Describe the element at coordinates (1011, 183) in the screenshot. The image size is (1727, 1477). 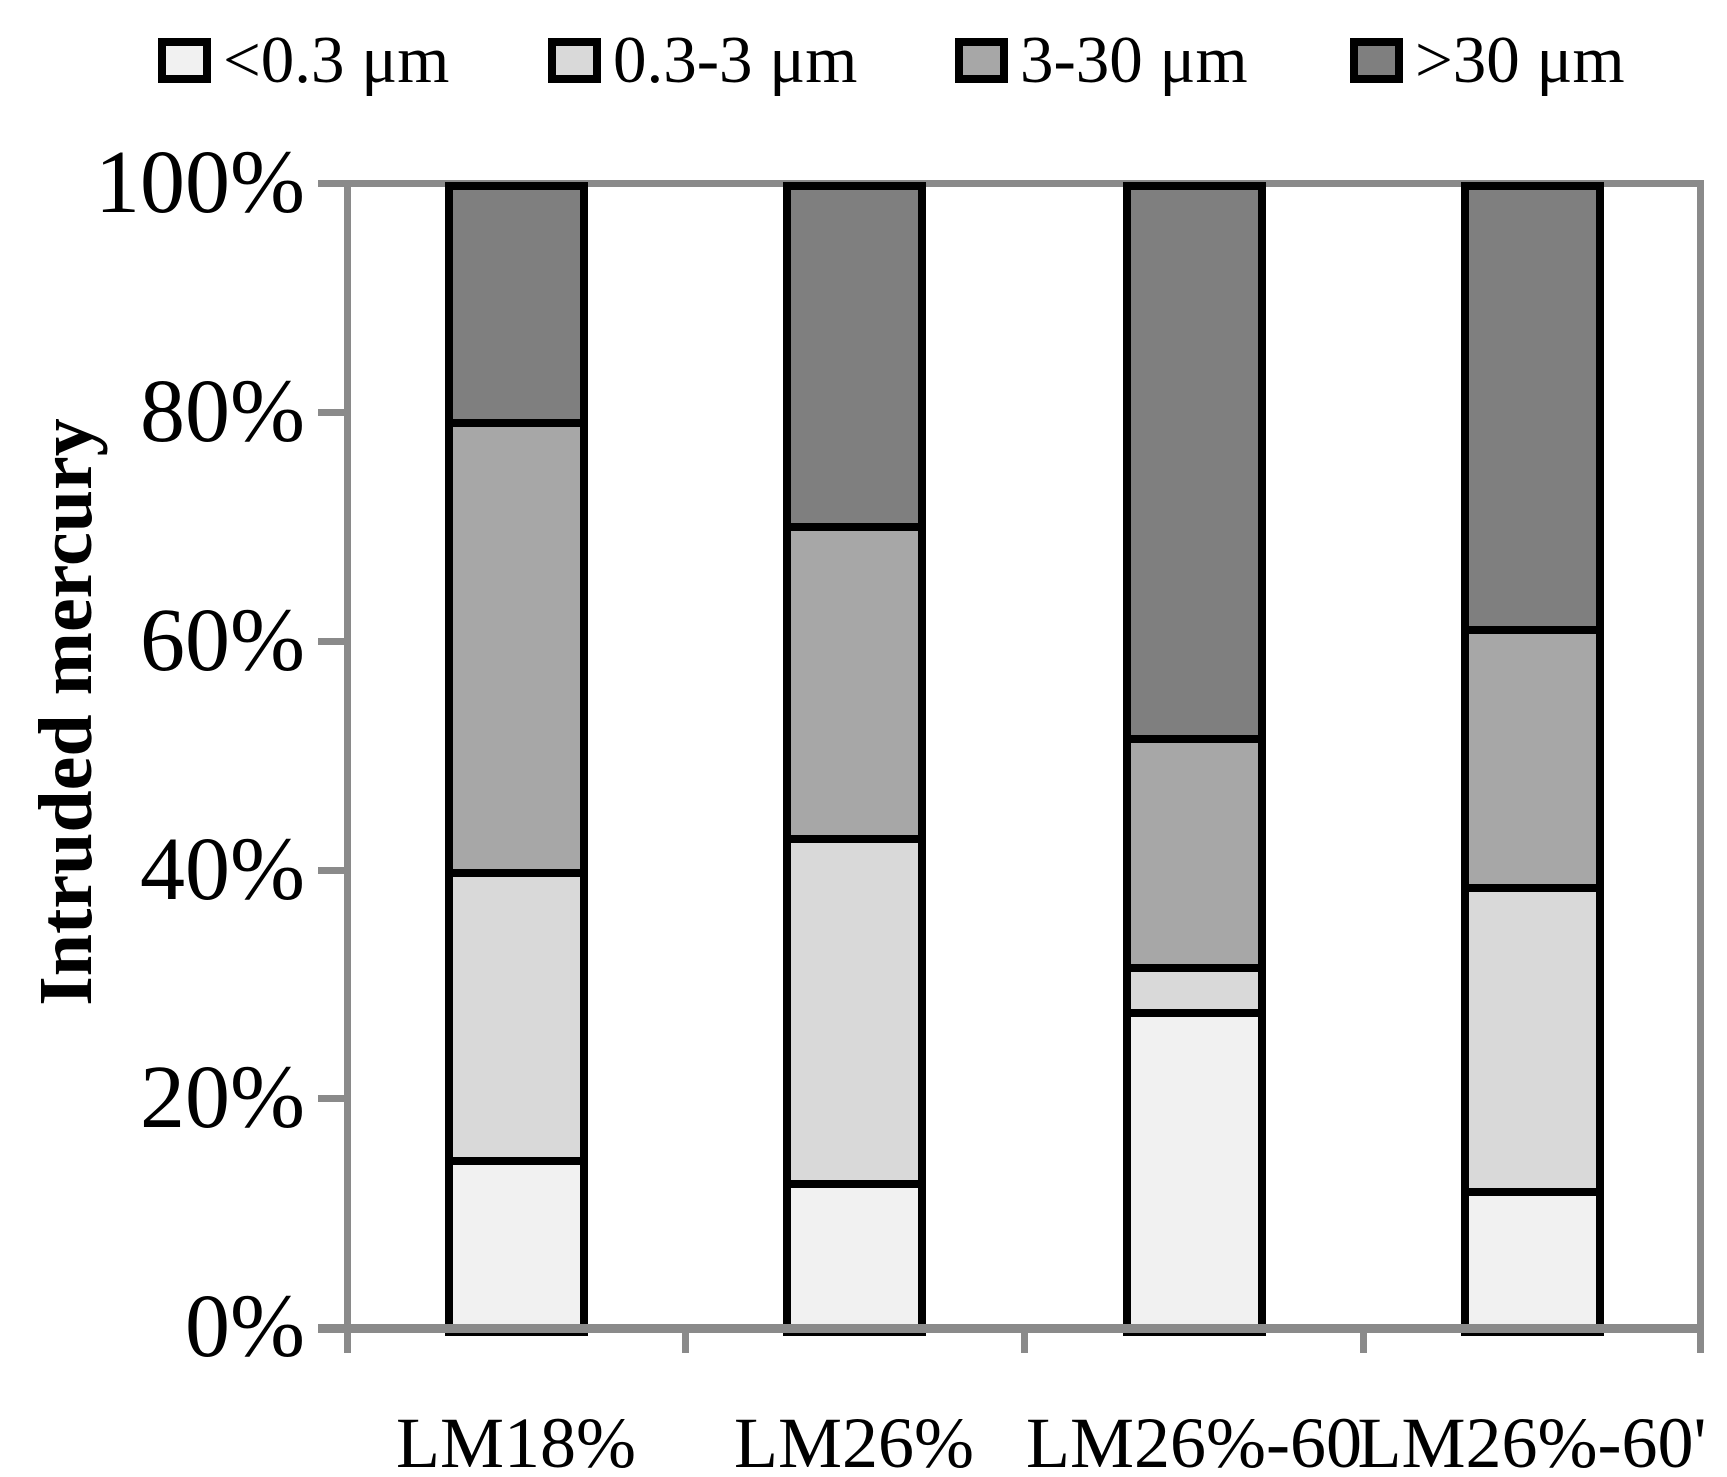
I see `plot-top-border` at that location.